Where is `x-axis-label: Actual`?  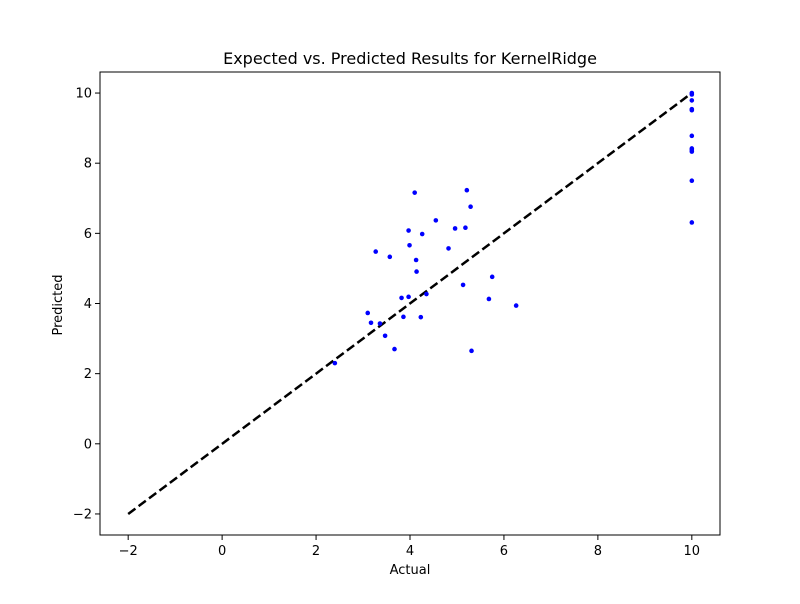
x-axis-label: Actual is located at coordinates (410, 570).